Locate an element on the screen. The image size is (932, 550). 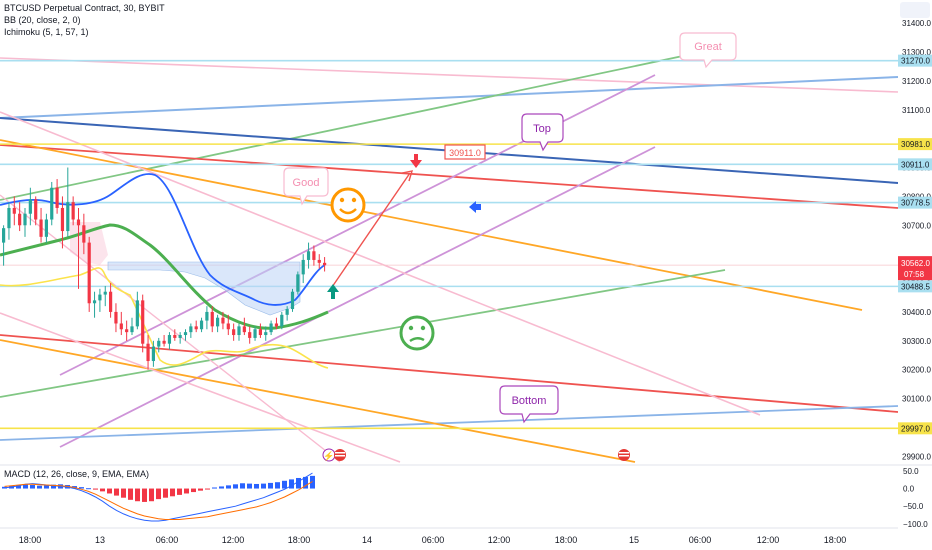
price-tick-label: 30700.0 is located at coordinates (916, 225).